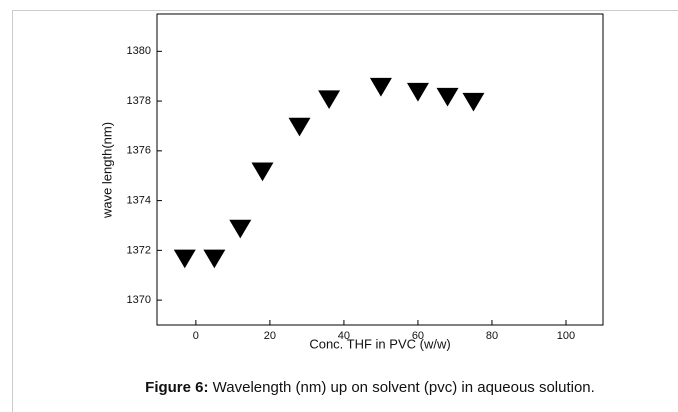 The image size is (678, 412). What do you see at coordinates (196, 336) in the screenshot?
I see `x-tick-label: 0` at bounding box center [196, 336].